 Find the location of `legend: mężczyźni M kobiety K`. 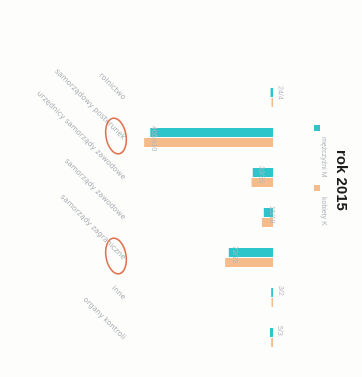

legend: mężczyźni M kobiety K is located at coordinates (320, 175).